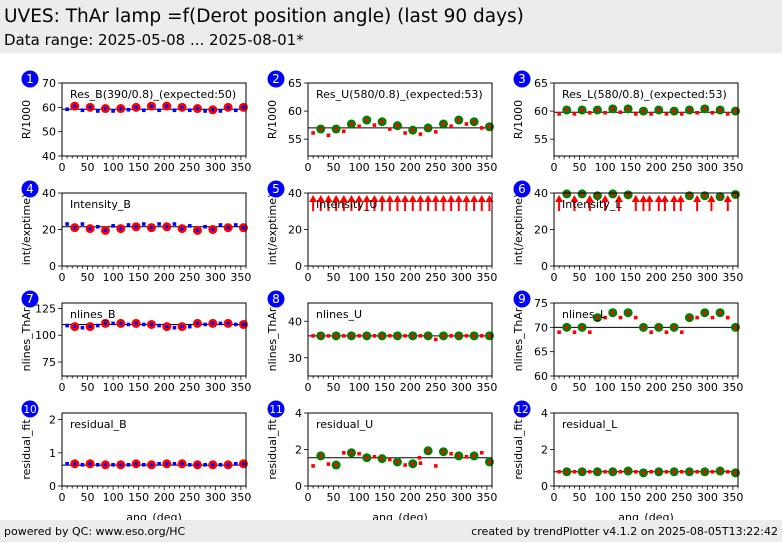 The image size is (782, 542). What do you see at coordinates (401, 458) in the screenshot?
I see `plot-area` at bounding box center [401, 458].